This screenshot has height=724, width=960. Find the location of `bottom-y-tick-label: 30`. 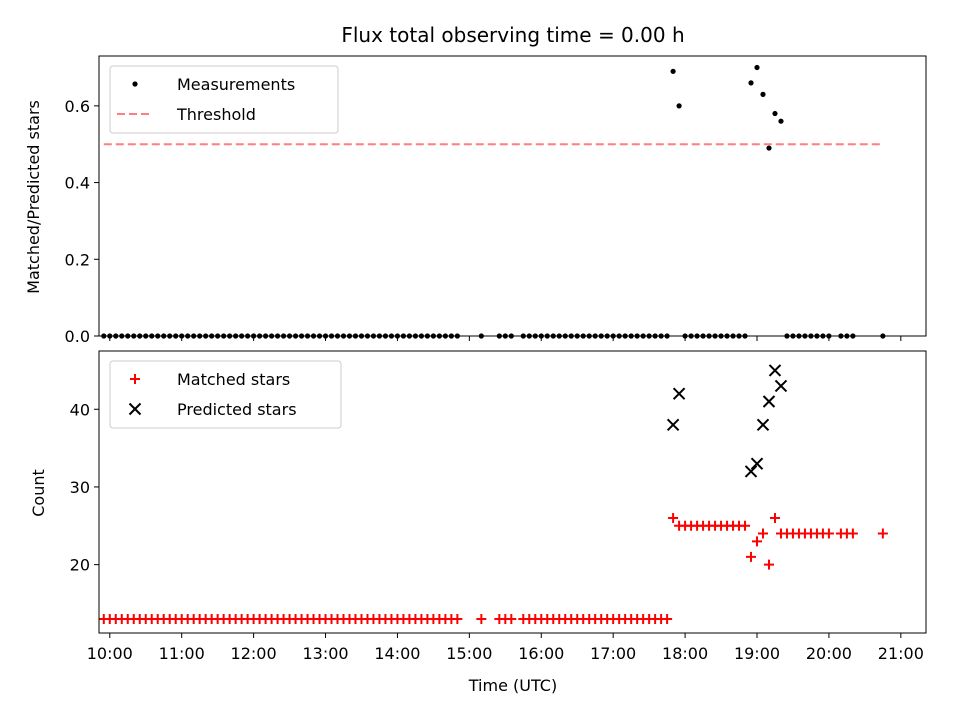

bottom-y-tick-label: 30 is located at coordinates (80, 487).